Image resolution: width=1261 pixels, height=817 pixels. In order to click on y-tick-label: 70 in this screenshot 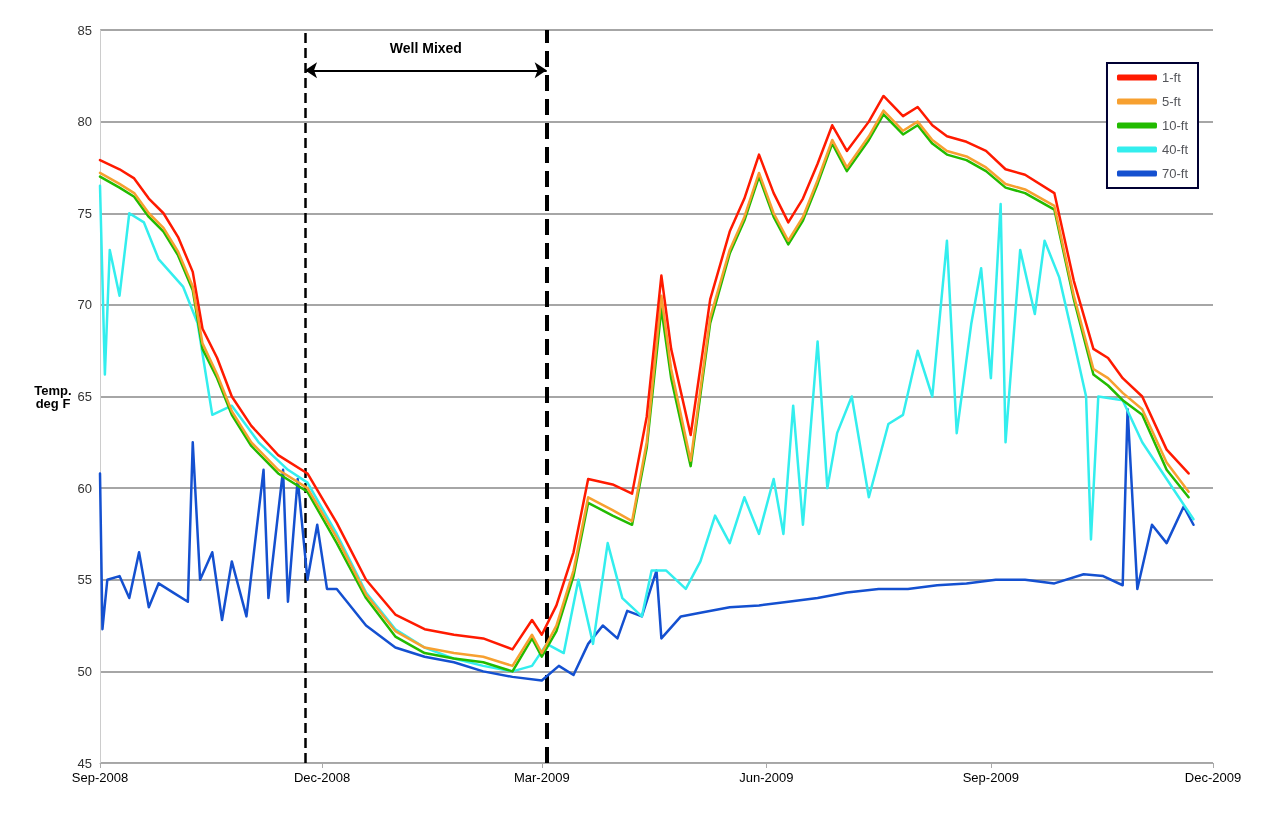, I will do `click(84, 305)`.